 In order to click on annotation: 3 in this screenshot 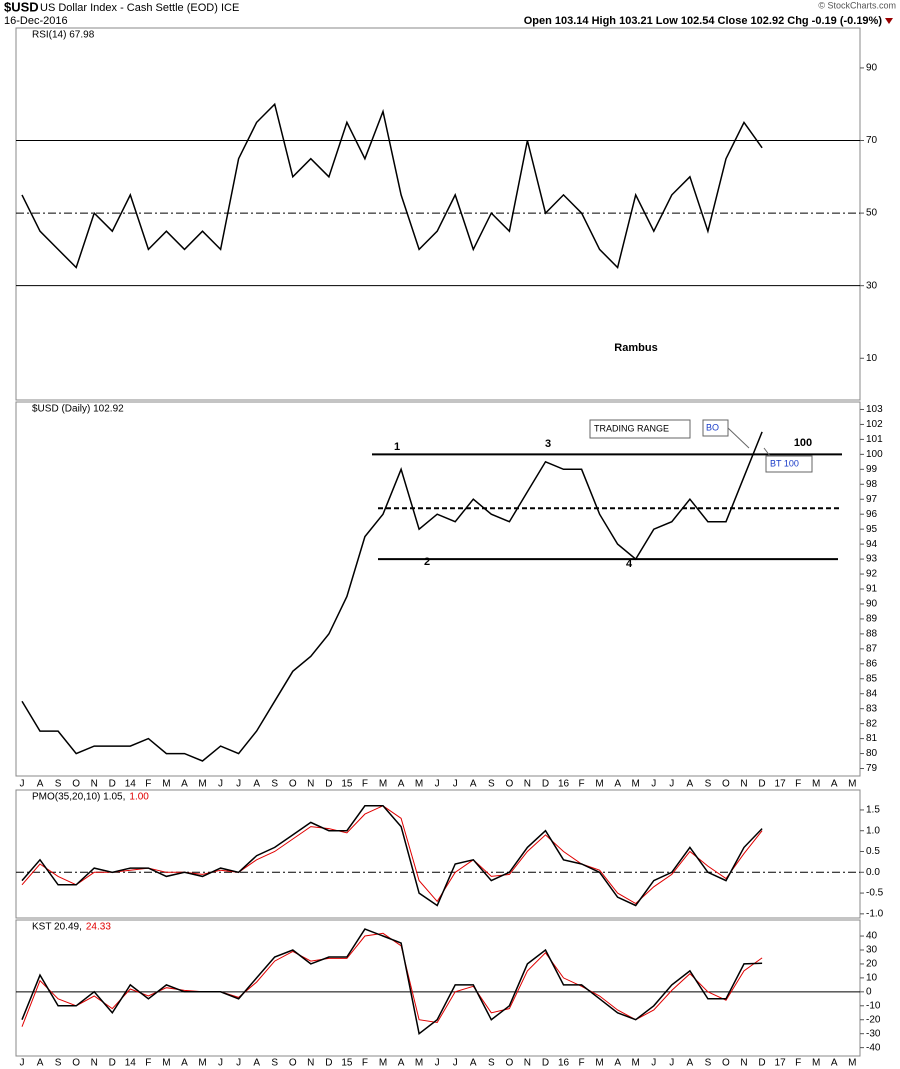, I will do `click(548, 444)`.